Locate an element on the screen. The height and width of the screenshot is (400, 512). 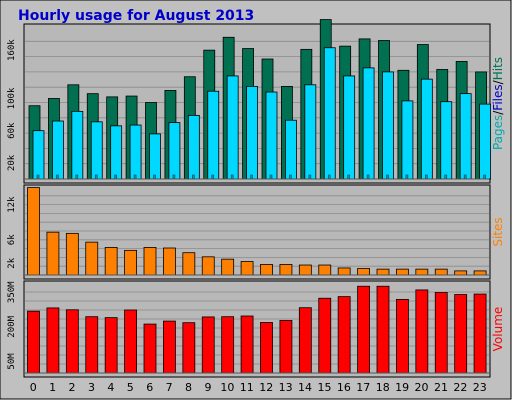
x-tick-label: 18 is located at coordinates (383, 387).